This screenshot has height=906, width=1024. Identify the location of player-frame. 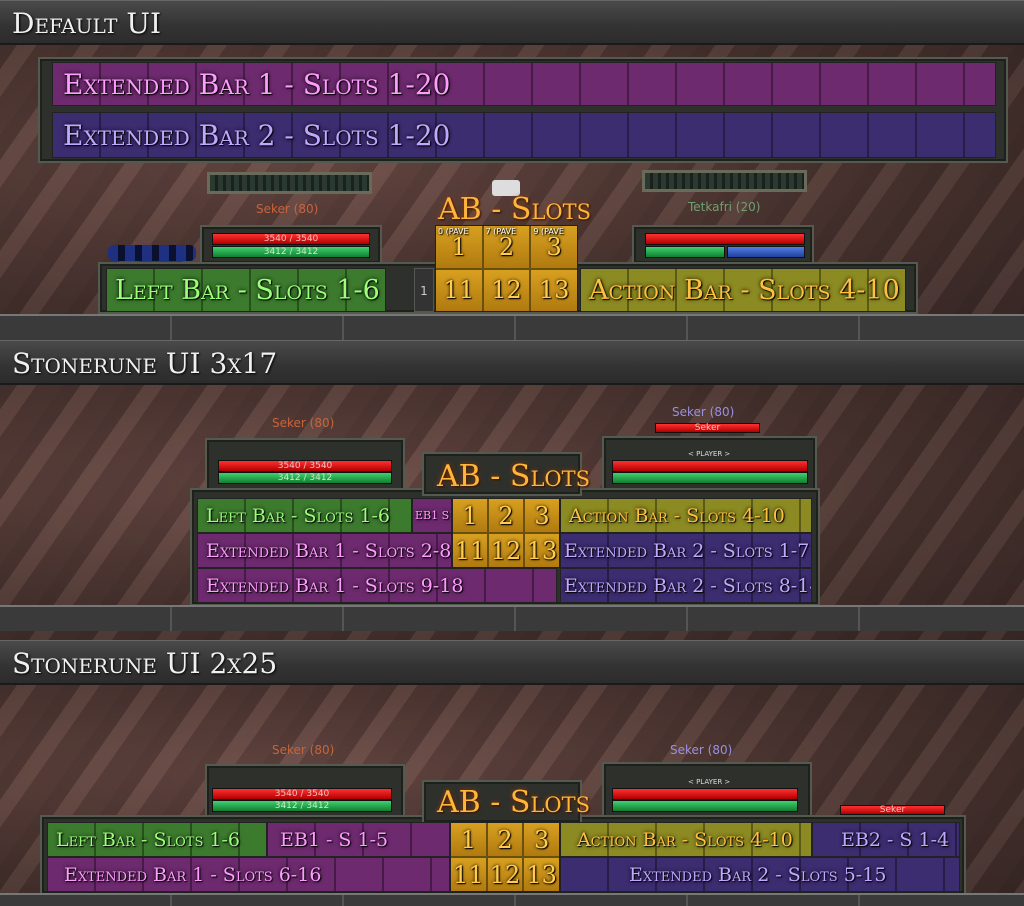
(291, 245).